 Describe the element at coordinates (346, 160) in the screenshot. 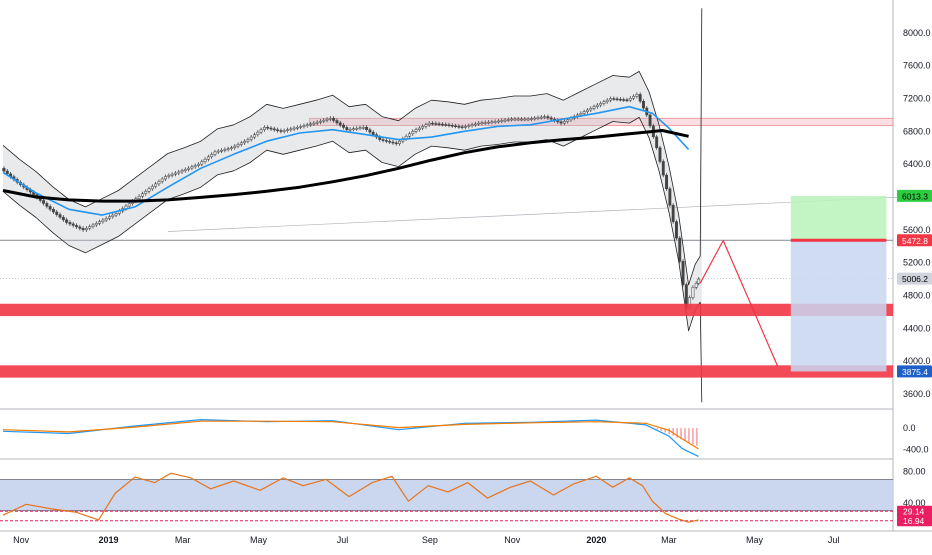

I see `ma-blue-line` at that location.